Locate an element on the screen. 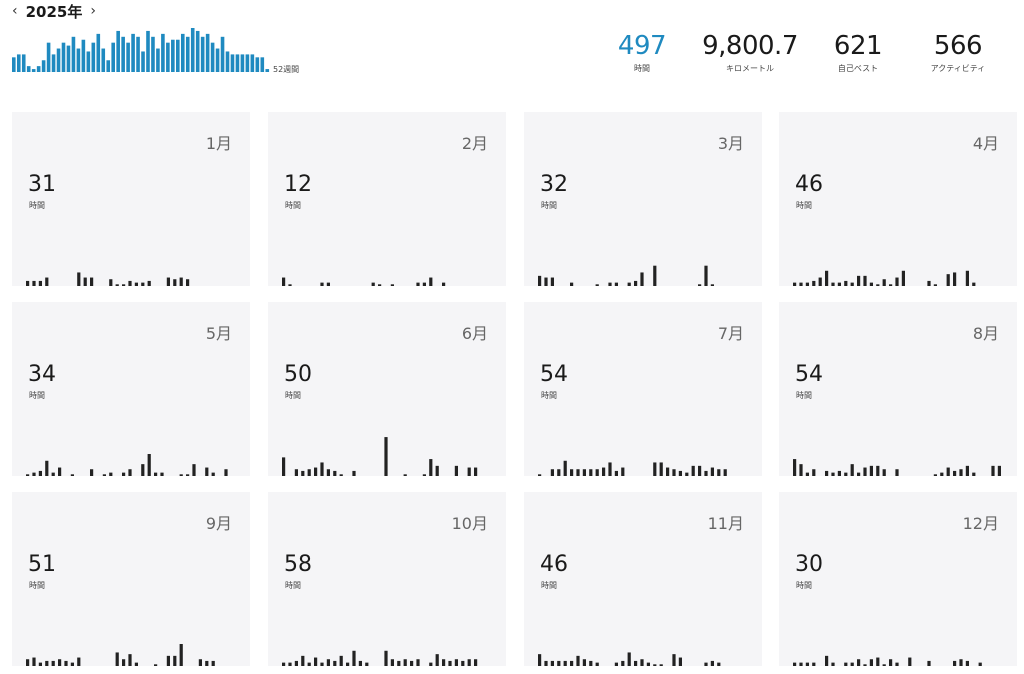 This screenshot has width=1024, height=674. month-name: 10月 is located at coordinates (469, 523).